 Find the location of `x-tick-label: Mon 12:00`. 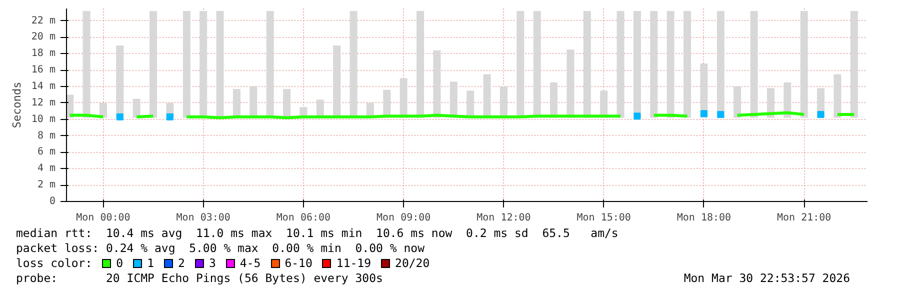

x-tick-label: Mon 12:00 is located at coordinates (503, 218).